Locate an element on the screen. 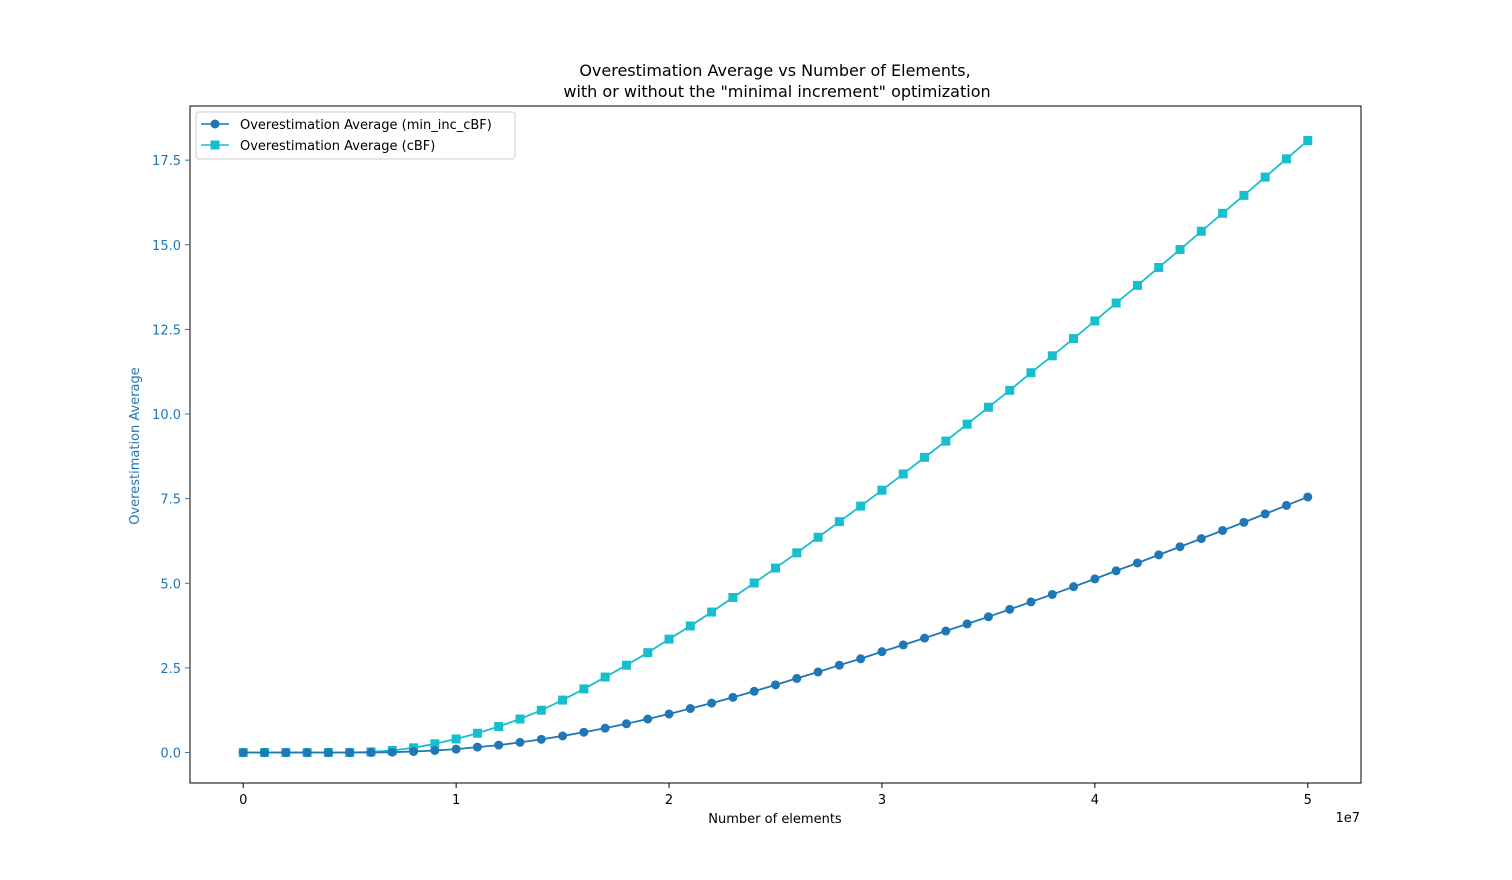  y-tick-label: 0.0 is located at coordinates (170, 754).